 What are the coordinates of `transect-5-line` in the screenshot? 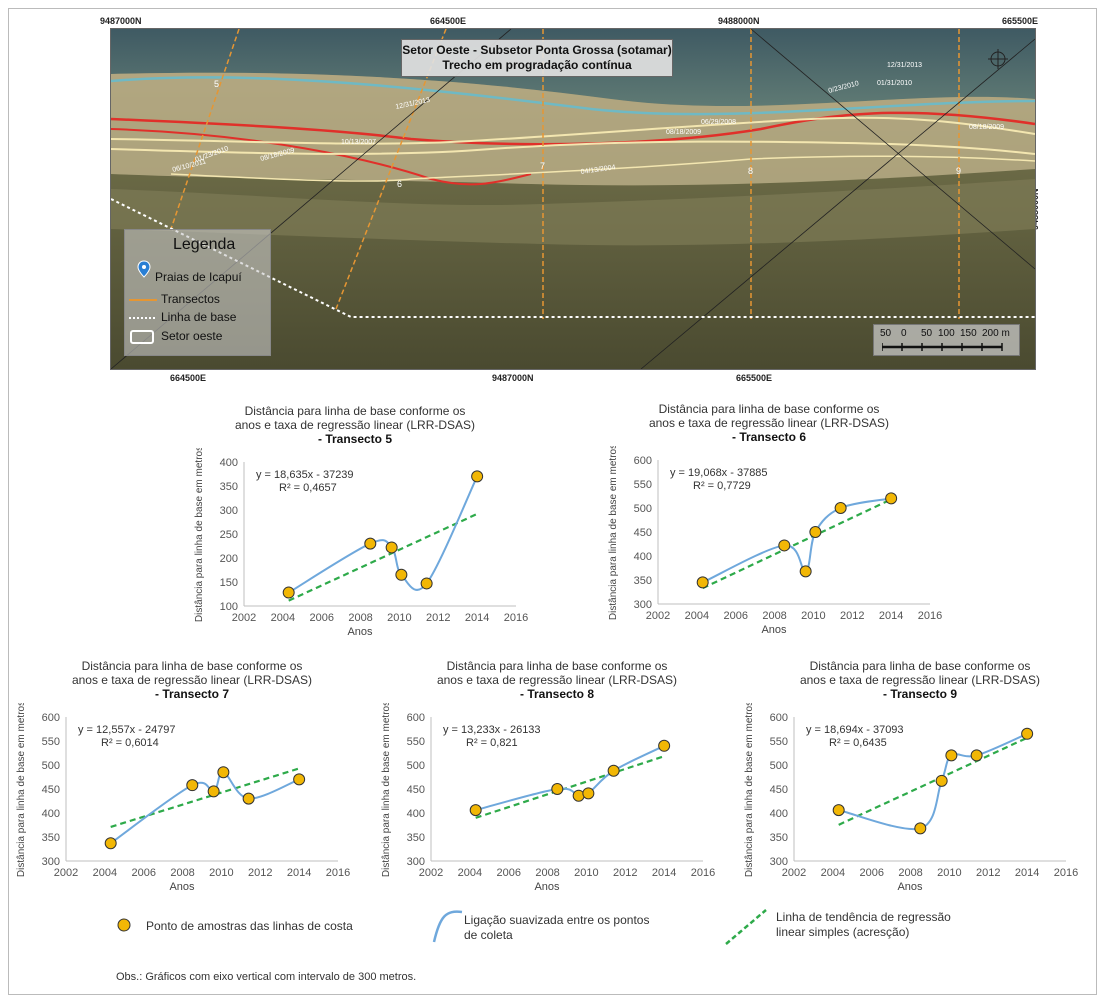 It's located at (205, 129).